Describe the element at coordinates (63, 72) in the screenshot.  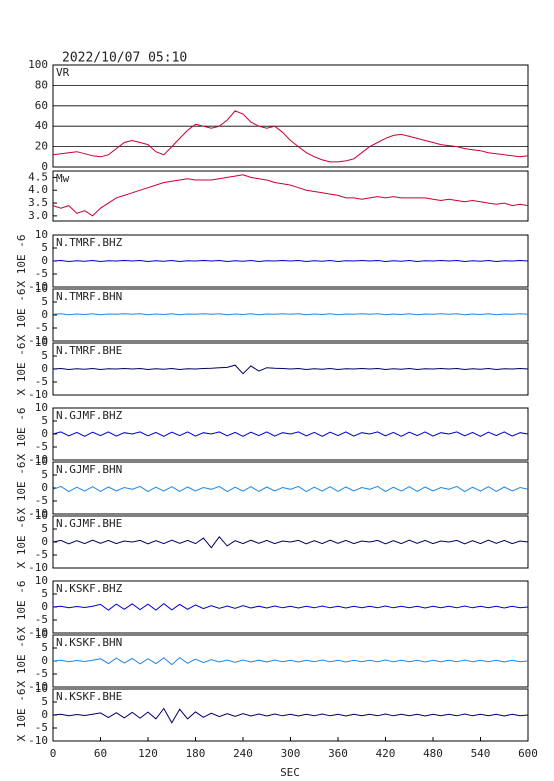
I see `series-label: VR` at that location.